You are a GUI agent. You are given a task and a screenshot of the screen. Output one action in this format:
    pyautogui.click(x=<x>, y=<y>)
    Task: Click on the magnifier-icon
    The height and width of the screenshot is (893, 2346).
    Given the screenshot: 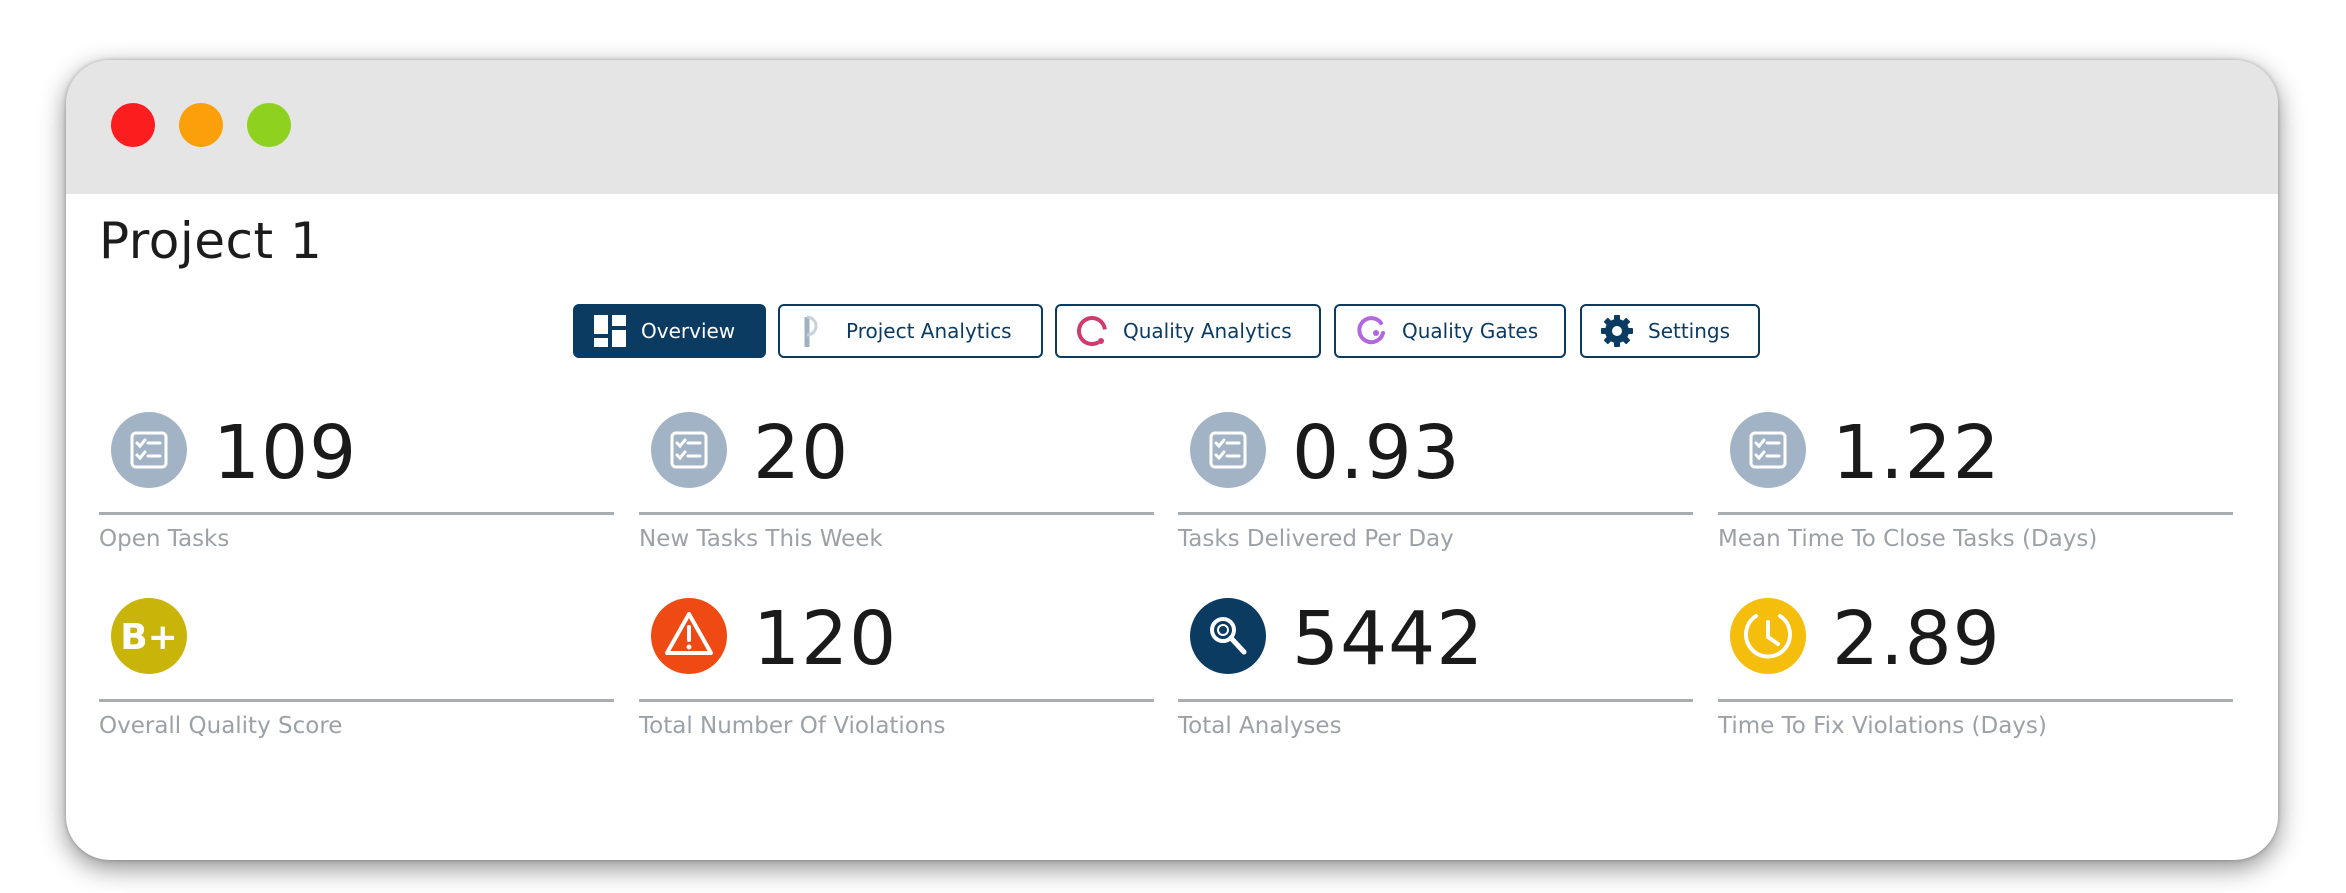 What is the action you would take?
    pyautogui.click(x=1228, y=636)
    